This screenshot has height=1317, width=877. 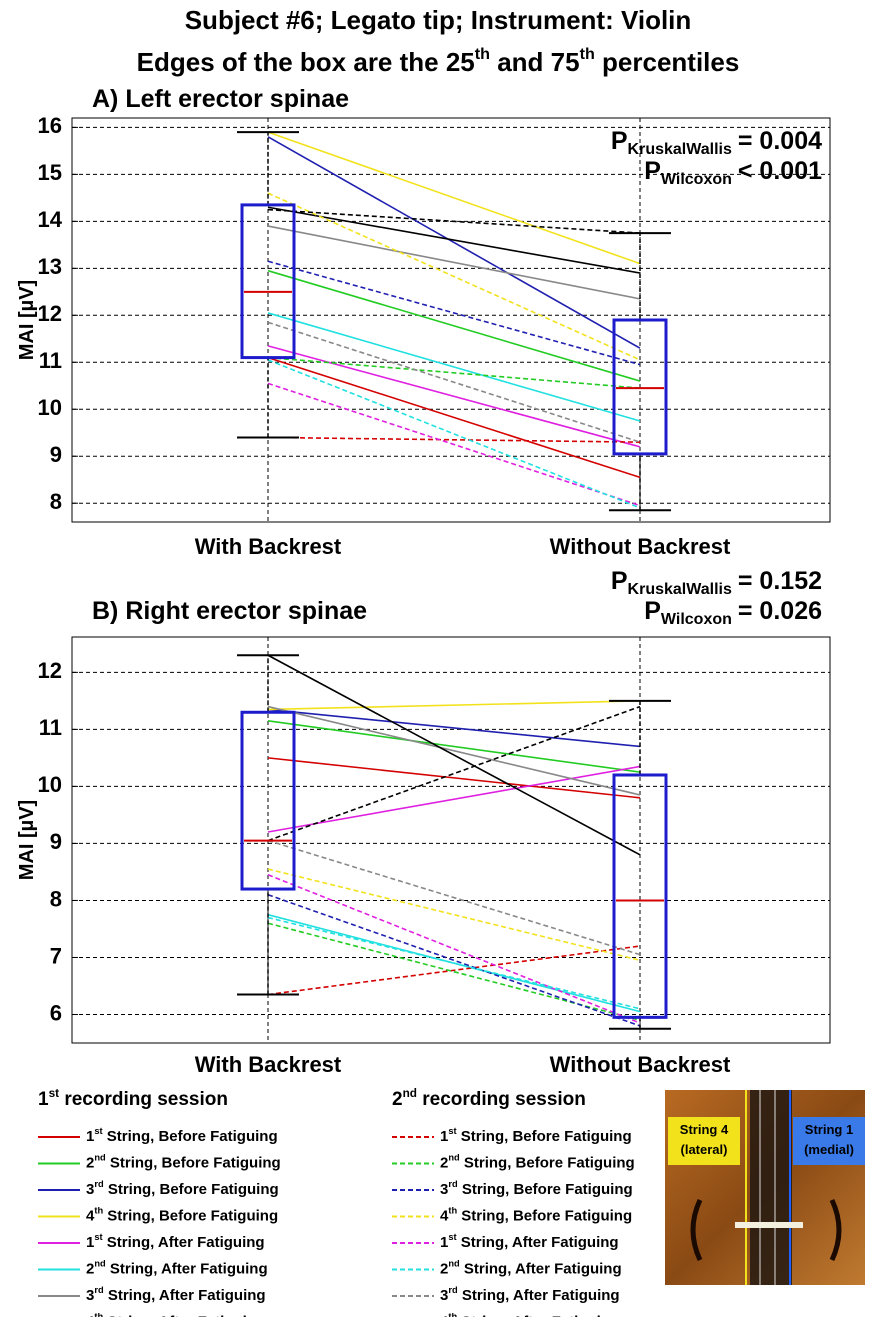 What do you see at coordinates (529, 1241) in the screenshot?
I see `legend-label: 1st String, After Fatiguing` at bounding box center [529, 1241].